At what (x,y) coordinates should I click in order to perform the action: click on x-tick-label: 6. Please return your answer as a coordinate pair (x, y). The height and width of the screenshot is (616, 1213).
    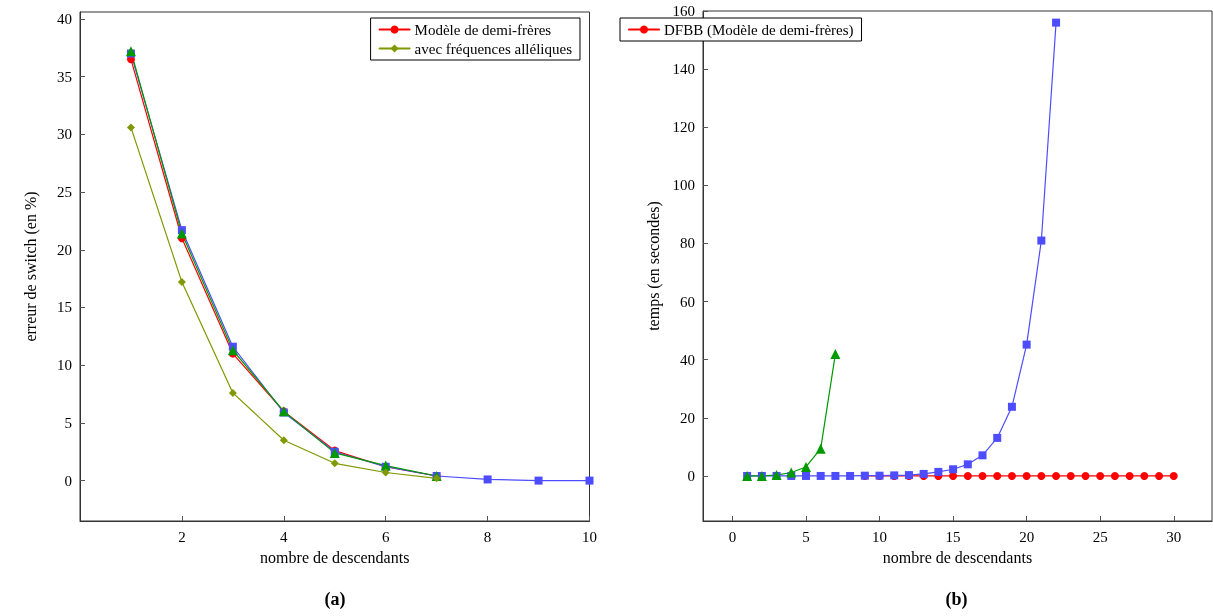
    Looking at the image, I should click on (385, 536).